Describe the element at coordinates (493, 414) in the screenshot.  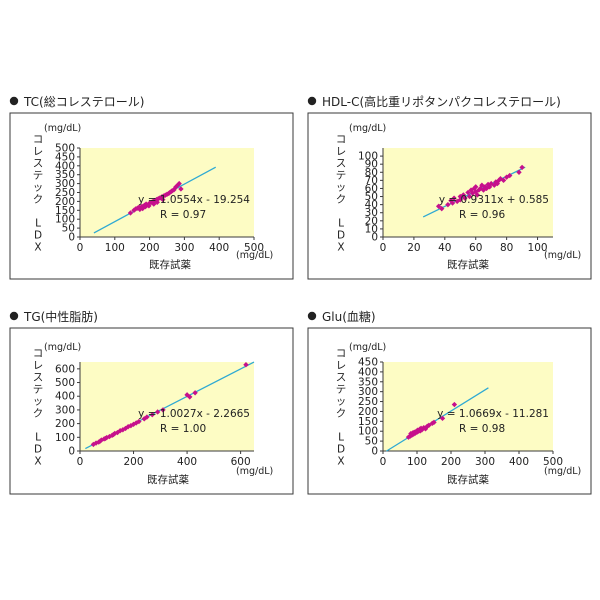
I see `regression-equation: y = 1.0669x - 11.281` at that location.